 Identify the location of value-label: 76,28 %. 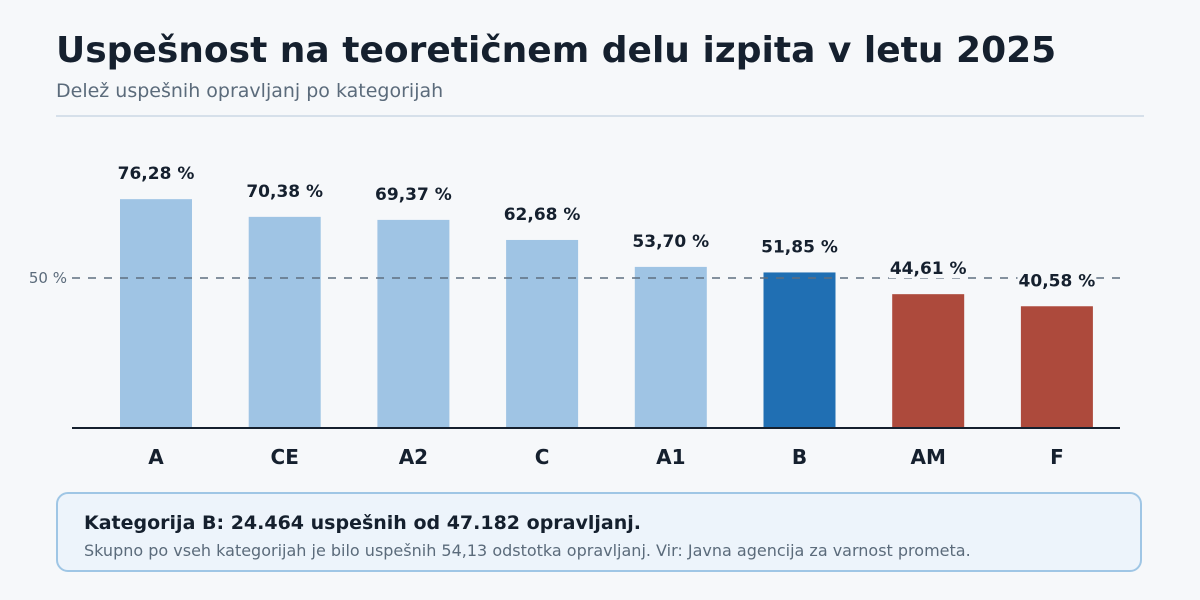
(156, 174).